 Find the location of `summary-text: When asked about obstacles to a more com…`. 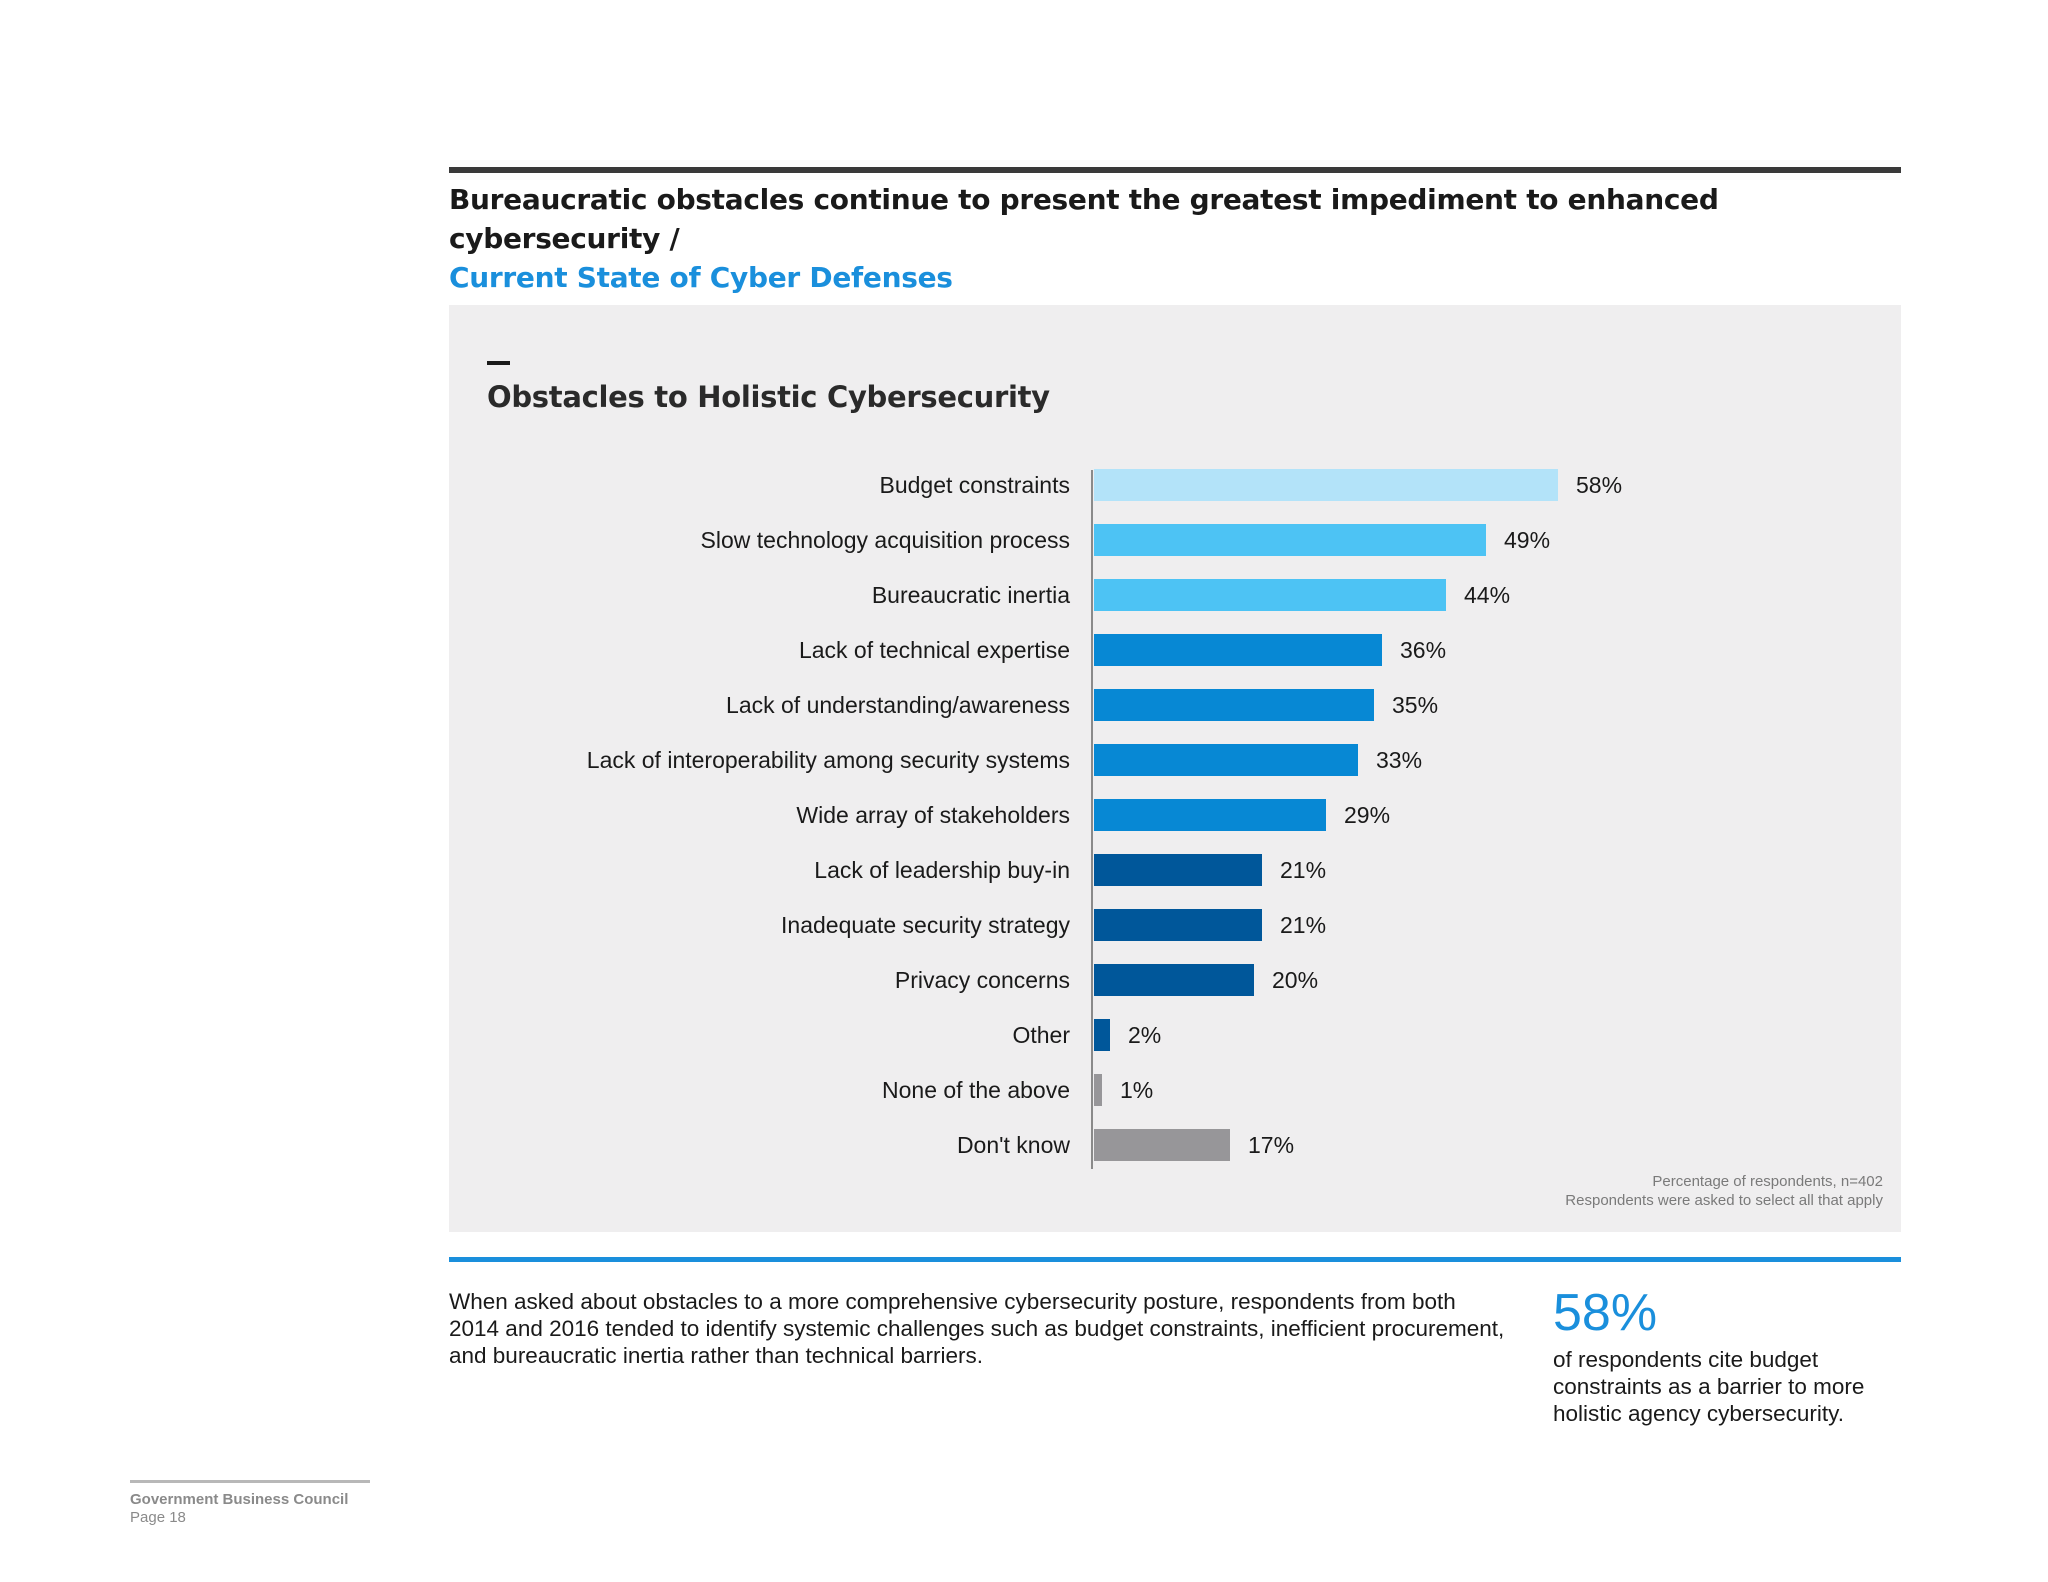

summary-text: When asked about obstacles to a more com… is located at coordinates (977, 1328).